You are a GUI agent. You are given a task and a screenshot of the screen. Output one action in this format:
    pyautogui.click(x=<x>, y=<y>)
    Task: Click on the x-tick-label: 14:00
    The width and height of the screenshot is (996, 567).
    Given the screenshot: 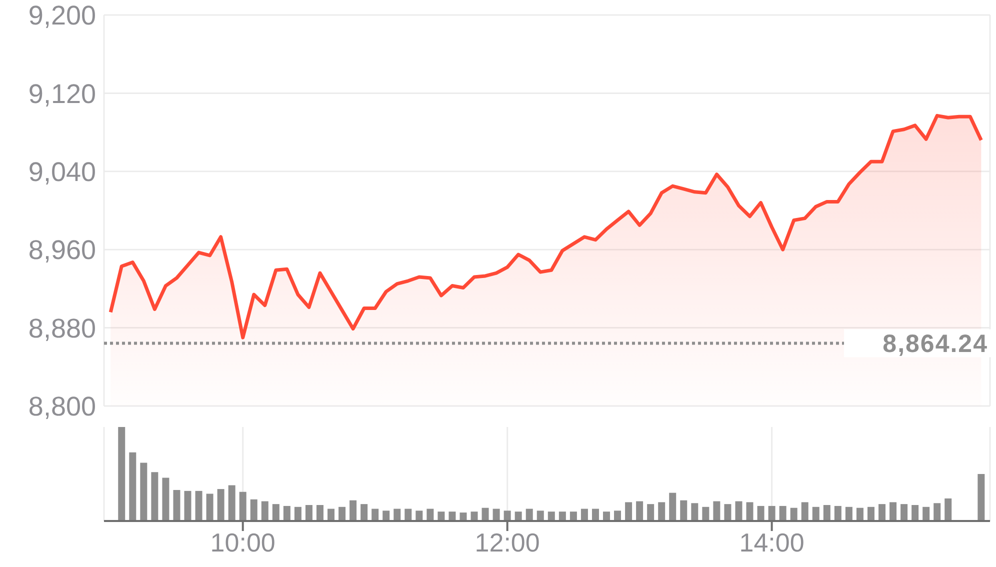 What is the action you would take?
    pyautogui.click(x=771, y=542)
    